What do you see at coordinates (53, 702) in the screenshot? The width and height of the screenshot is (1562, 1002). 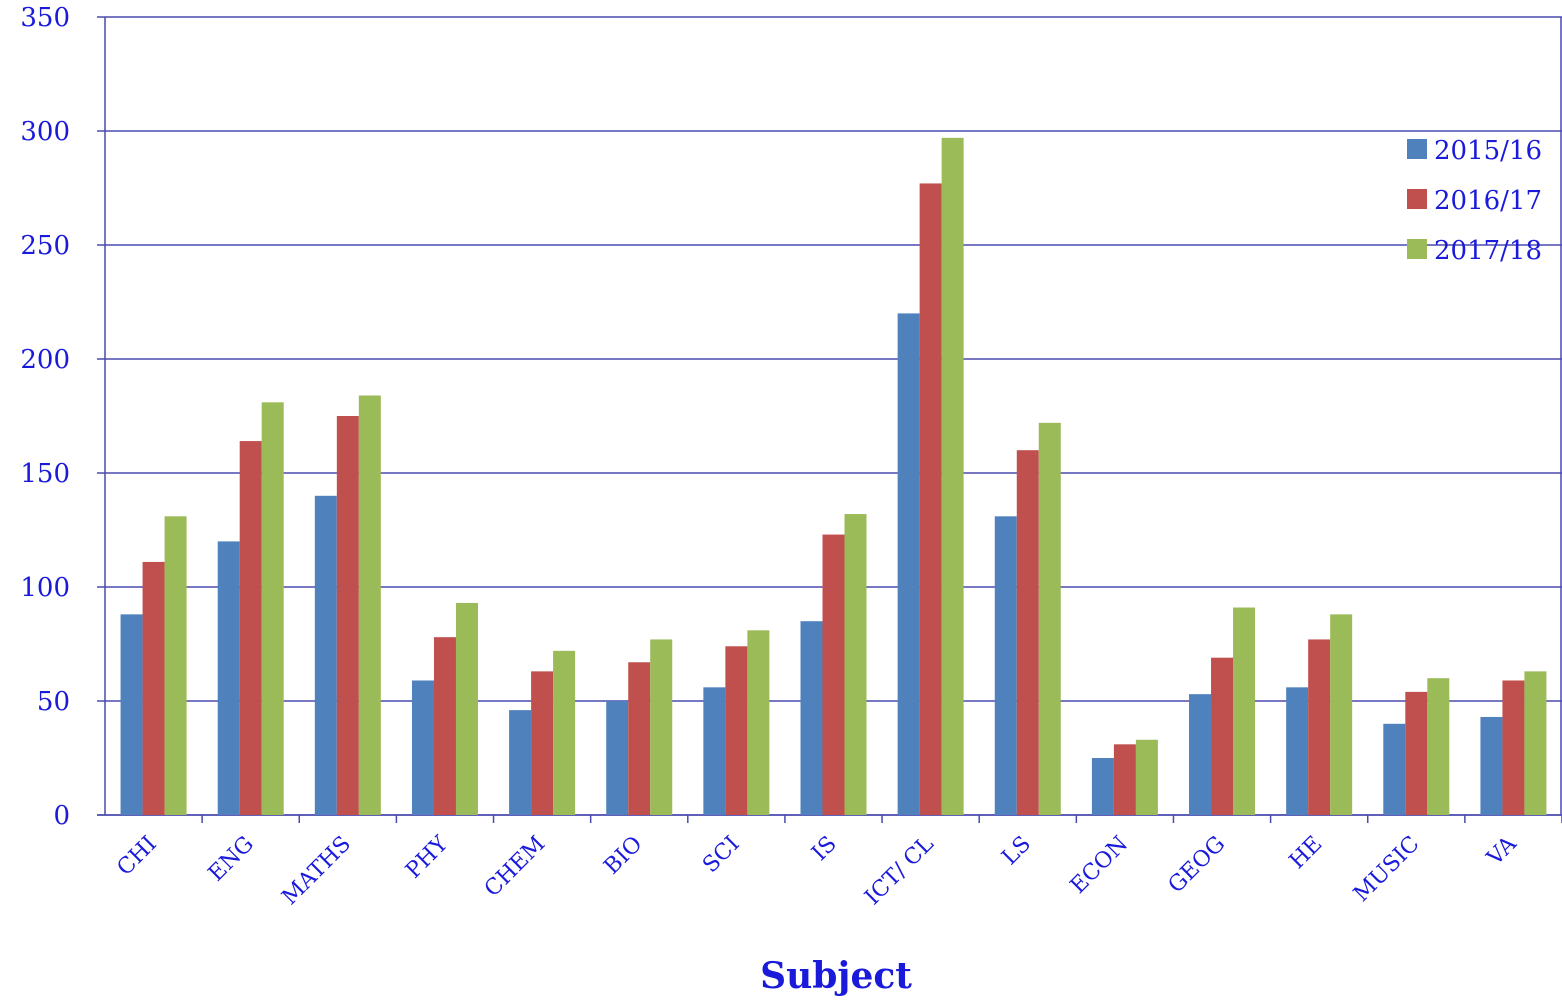 I see `y-tick-label: 50` at bounding box center [53, 702].